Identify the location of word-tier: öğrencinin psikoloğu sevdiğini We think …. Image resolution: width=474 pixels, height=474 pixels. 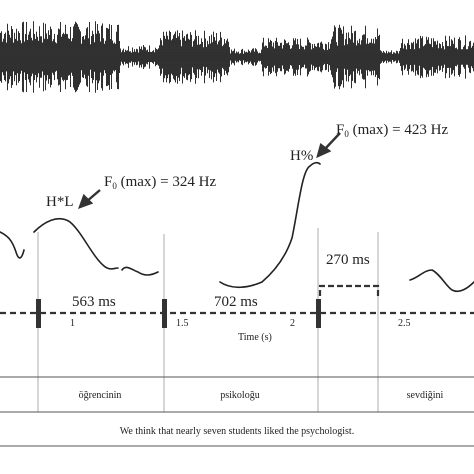
(237, 411).